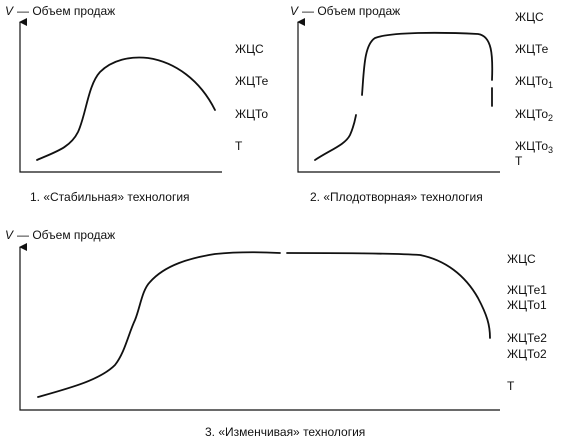 The width and height of the screenshot is (563, 443). What do you see at coordinates (550, 150) in the screenshot?
I see `label-subscript: 3` at bounding box center [550, 150].